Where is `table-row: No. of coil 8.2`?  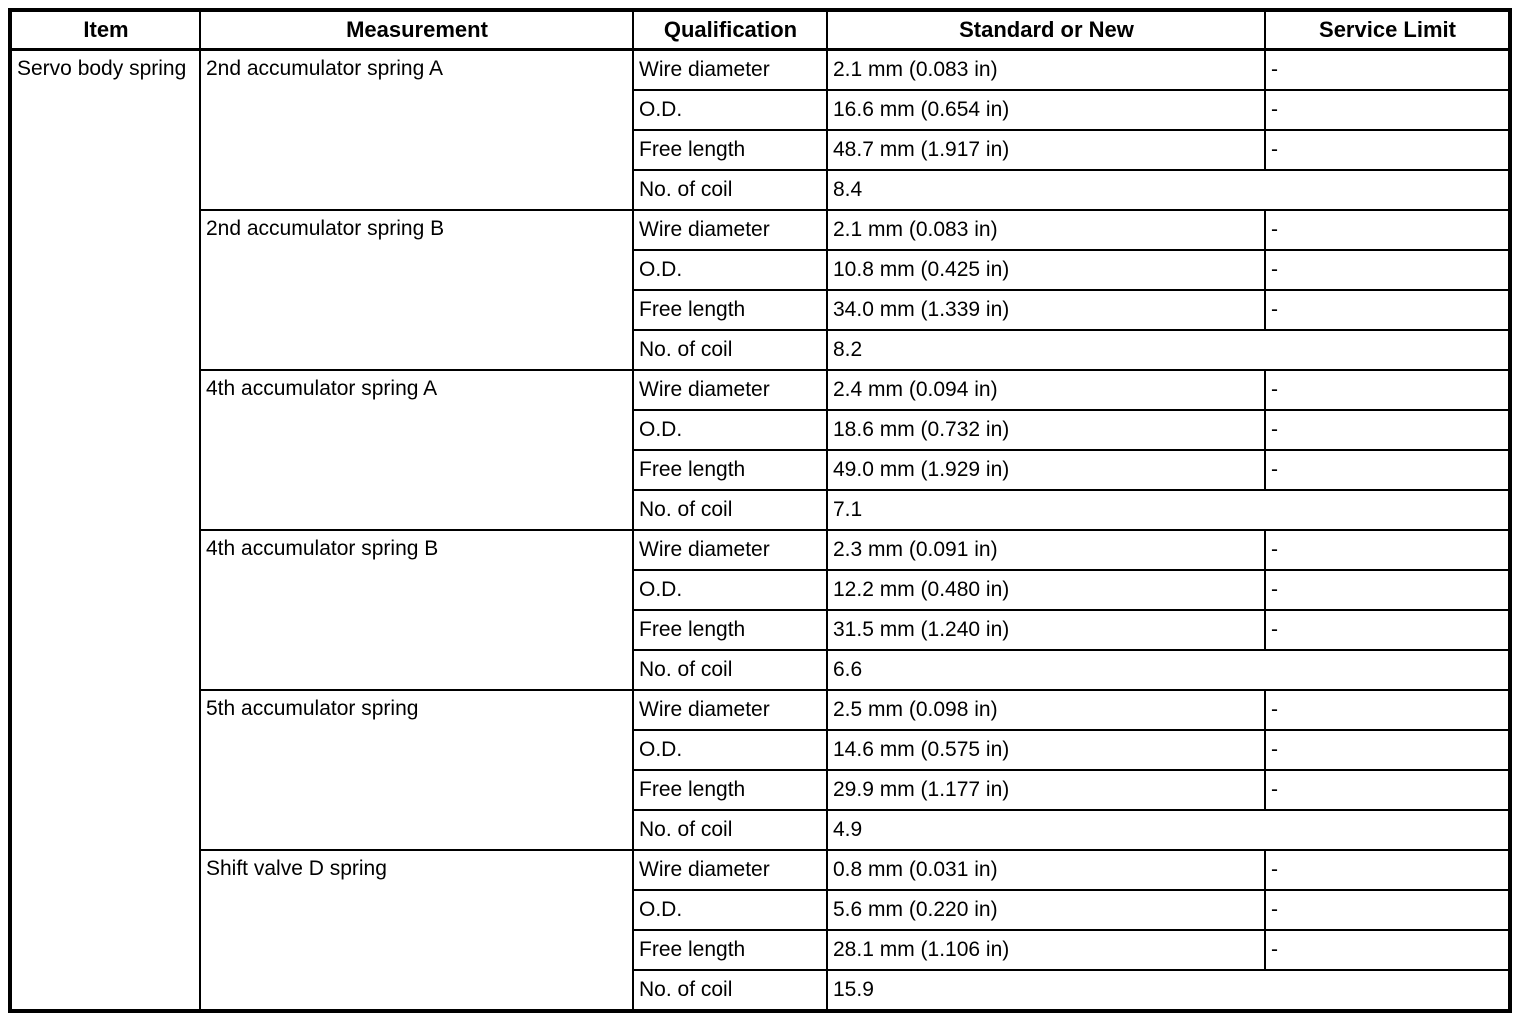
table-row: No. of coil 8.2 is located at coordinates (760, 350).